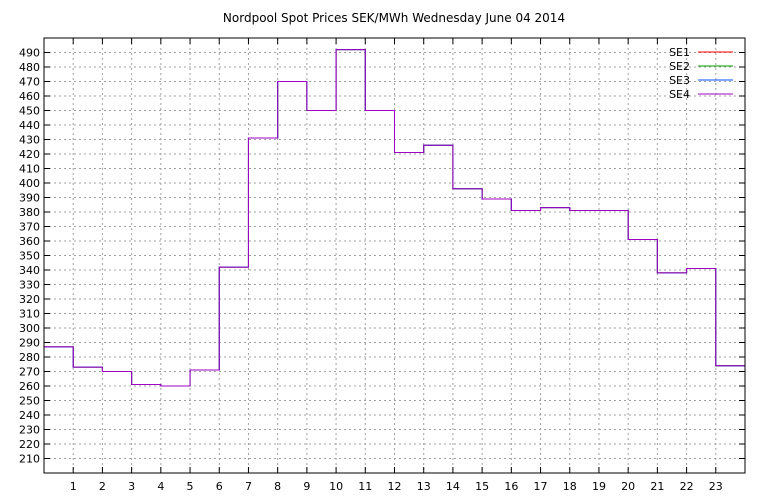 This screenshot has height=500, width=768. What do you see at coordinates (29, 183) in the screenshot?
I see `y-tick-label: 400` at bounding box center [29, 183].